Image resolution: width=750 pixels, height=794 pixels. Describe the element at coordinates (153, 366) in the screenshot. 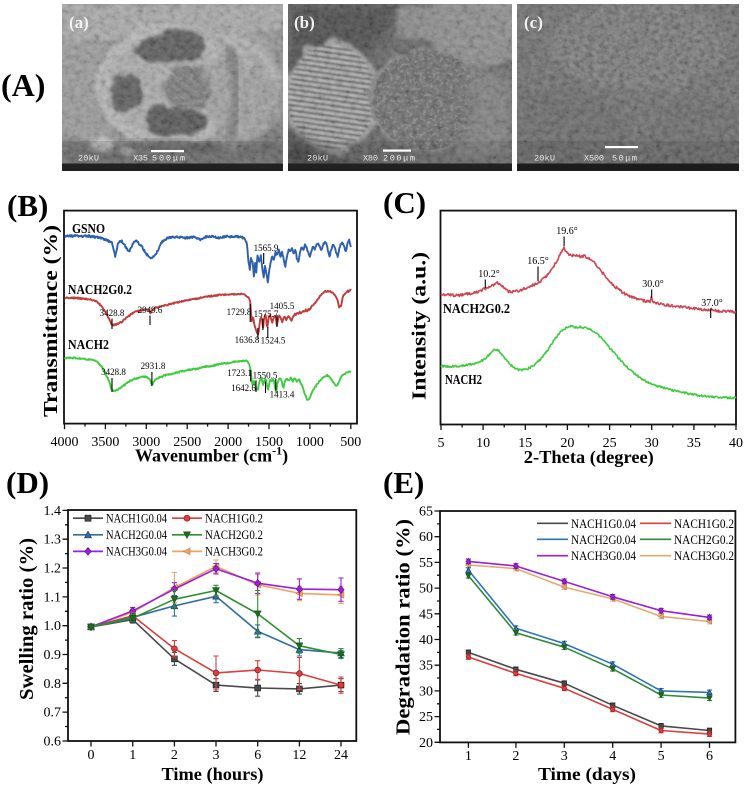

I see `svg-text: 2931.8` at that location.